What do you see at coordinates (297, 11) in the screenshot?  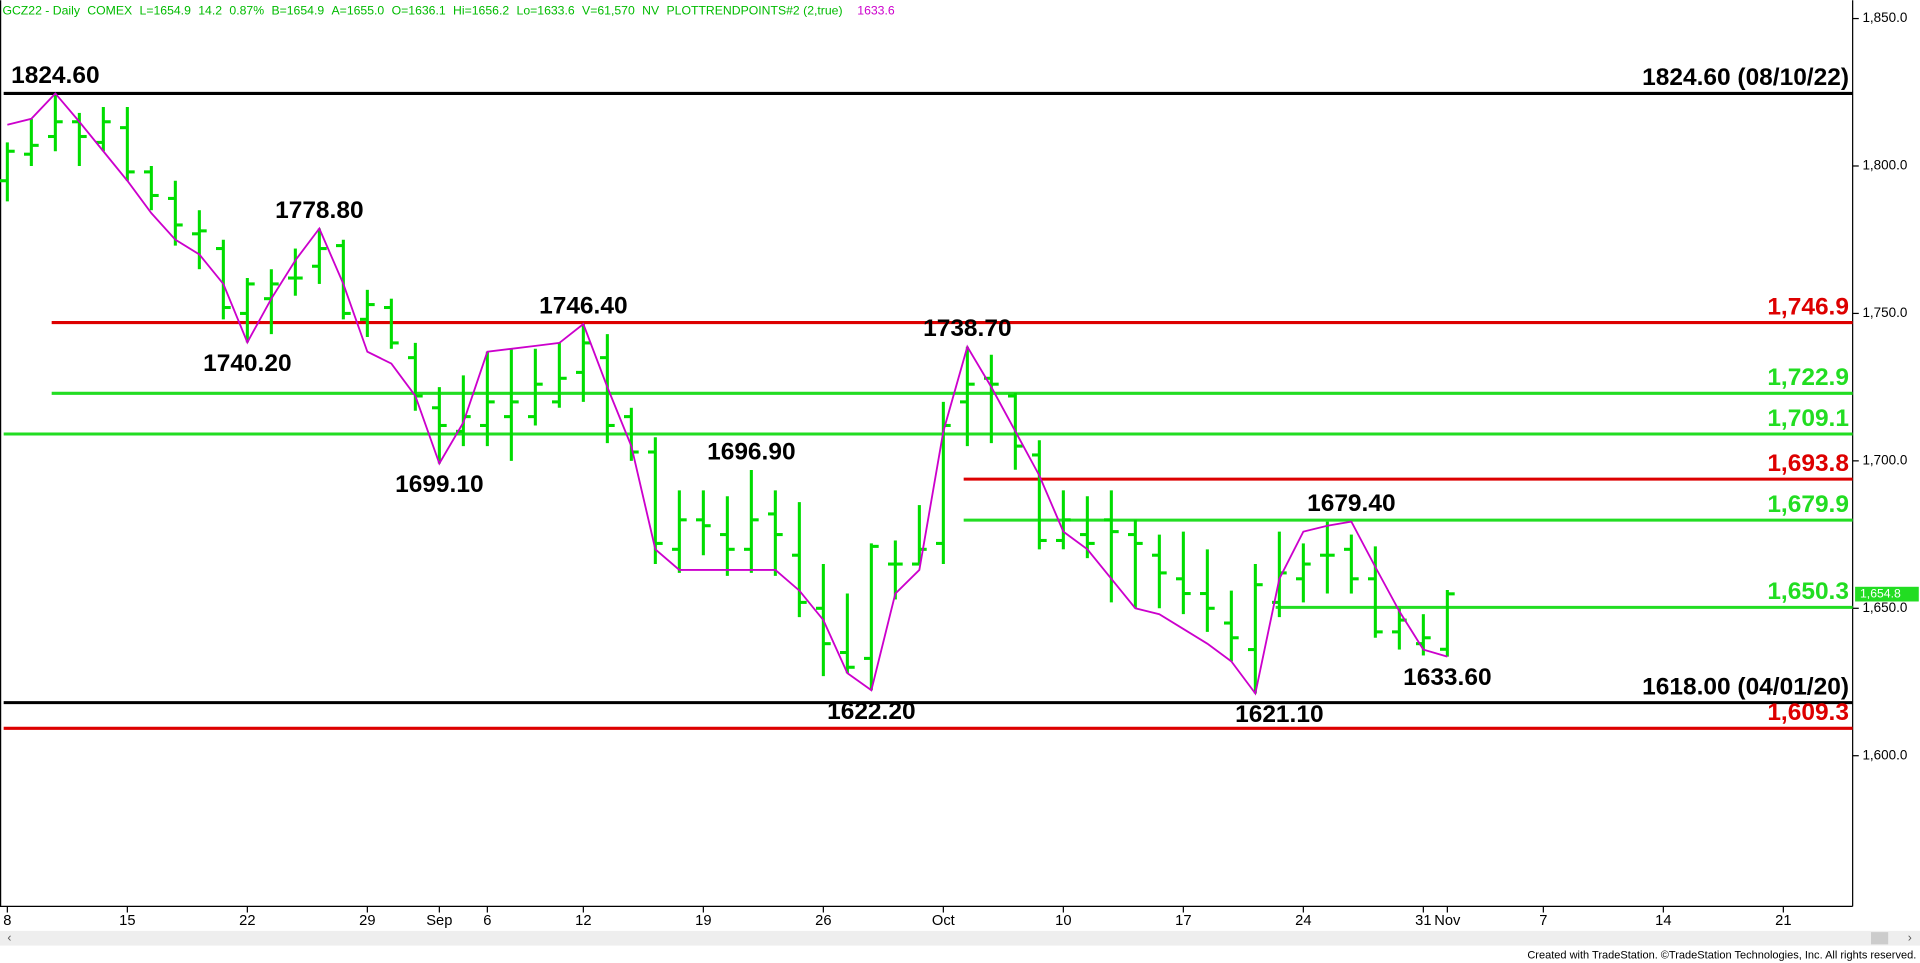 I see `header-item: B=1654.9` at bounding box center [297, 11].